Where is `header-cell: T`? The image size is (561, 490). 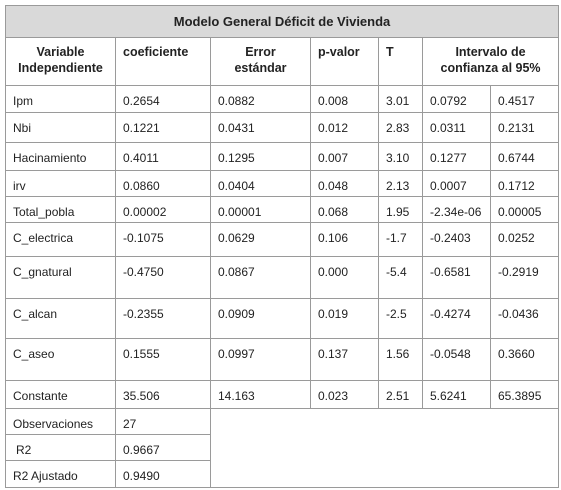 header-cell: T is located at coordinates (400, 61).